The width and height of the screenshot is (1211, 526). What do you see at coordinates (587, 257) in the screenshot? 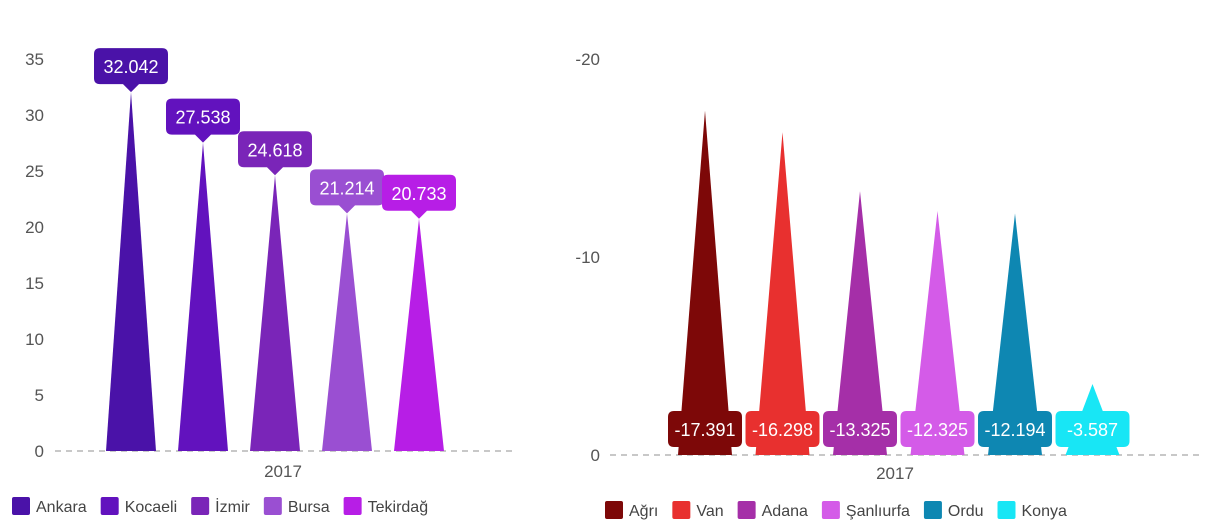
I see `y-tick-label: -10` at bounding box center [587, 257].